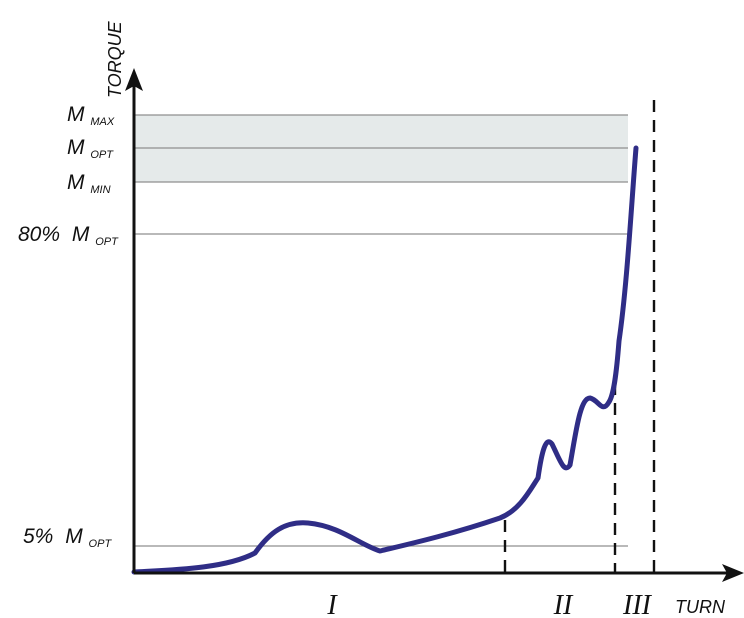 The height and width of the screenshot is (618, 744). What do you see at coordinates (39, 234) in the screenshot?
I see `eighty-percent-opt-prefix: 80%` at bounding box center [39, 234].